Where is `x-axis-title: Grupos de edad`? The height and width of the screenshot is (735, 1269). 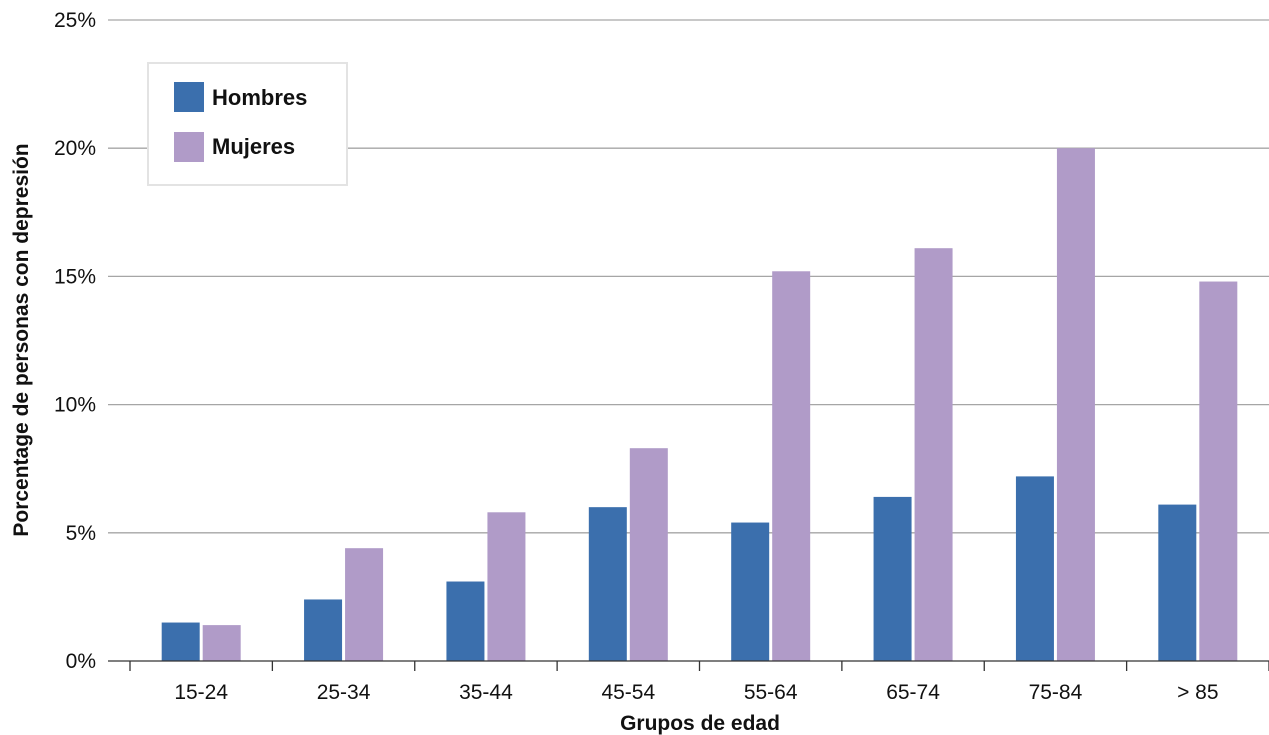
x-axis-title: Grupos de edad is located at coordinates (700, 723).